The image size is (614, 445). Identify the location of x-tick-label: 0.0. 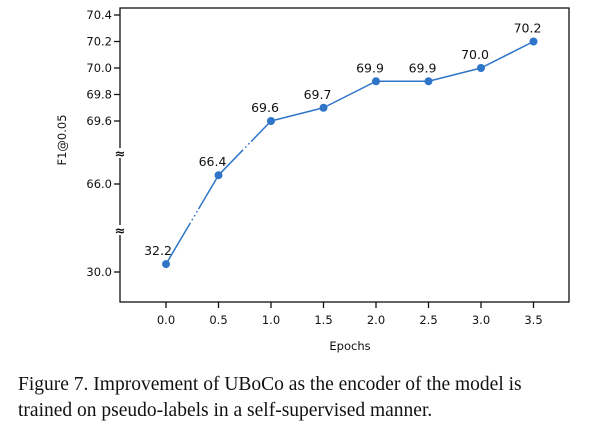
(166, 320).